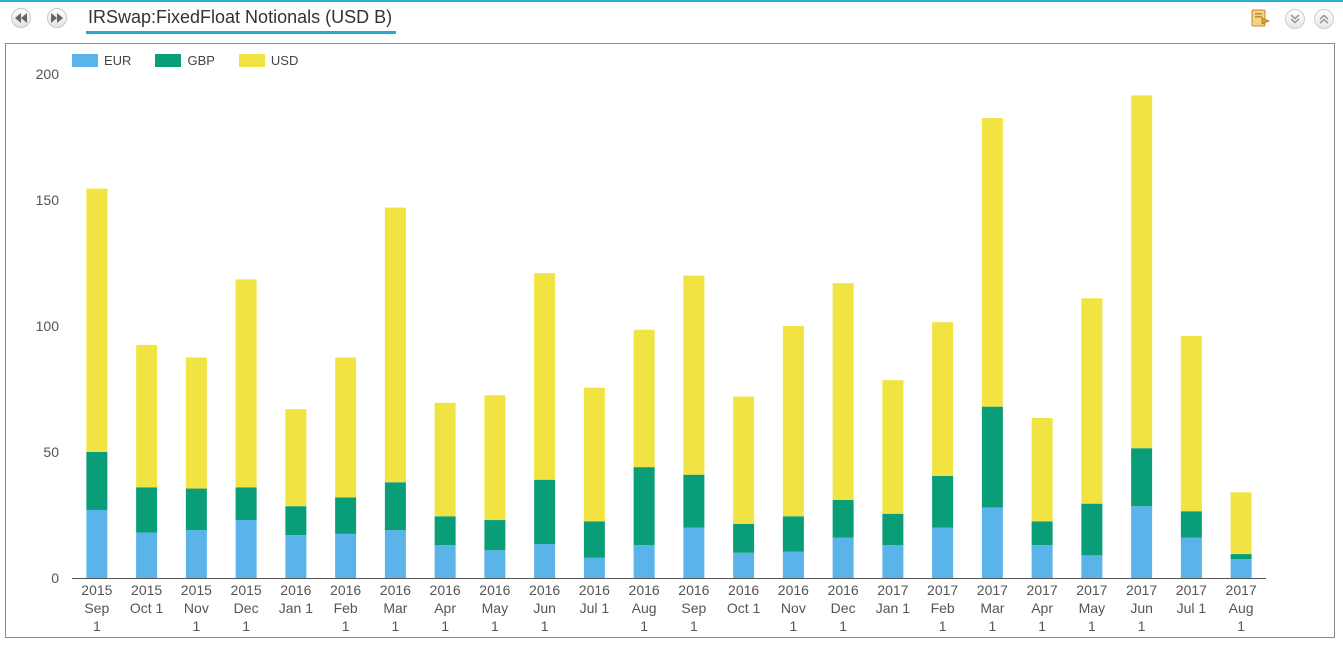 The image size is (1343, 645). I want to click on collapse-icon, so click(1295, 19).